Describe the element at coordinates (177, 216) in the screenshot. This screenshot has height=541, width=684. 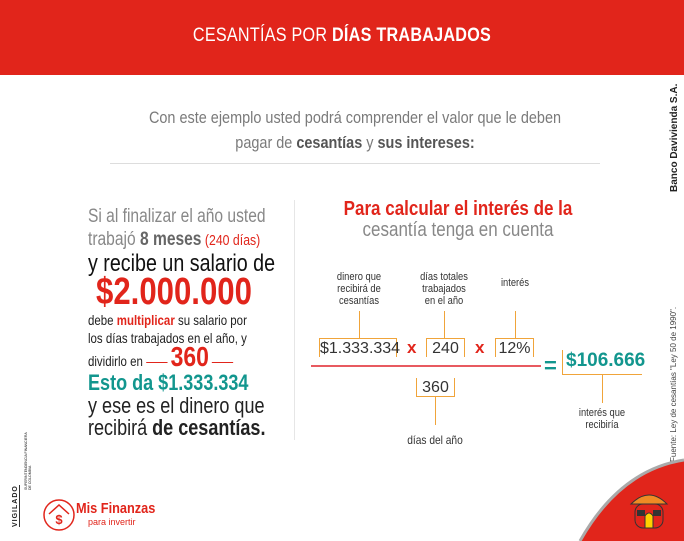
I see `left-text-1: Si al finalizar el año usted` at that location.